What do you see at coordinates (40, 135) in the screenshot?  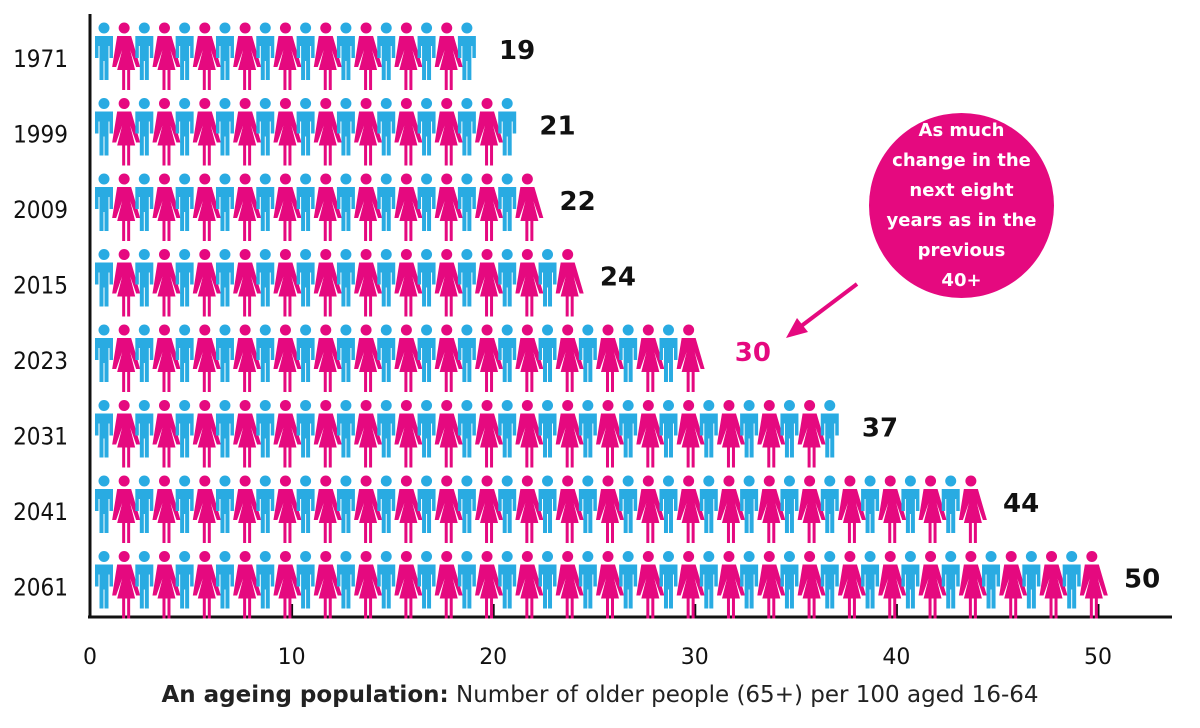 I see `y-category-label: 1999` at bounding box center [40, 135].